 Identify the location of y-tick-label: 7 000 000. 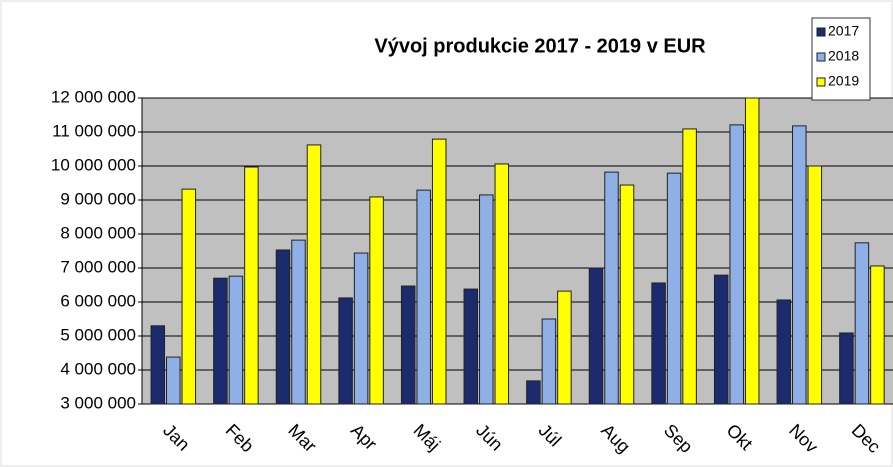
(98, 266).